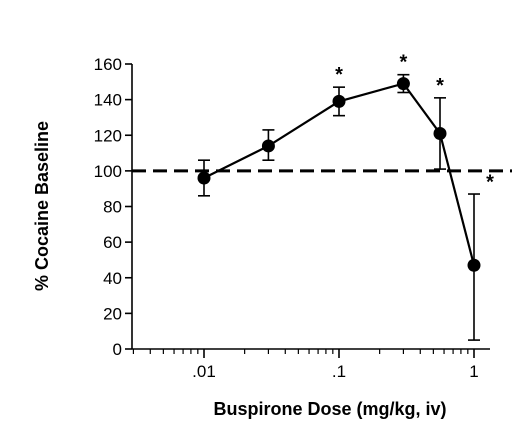  What do you see at coordinates (112, 313) in the screenshot?
I see `y-tick-label: 20` at bounding box center [112, 313].